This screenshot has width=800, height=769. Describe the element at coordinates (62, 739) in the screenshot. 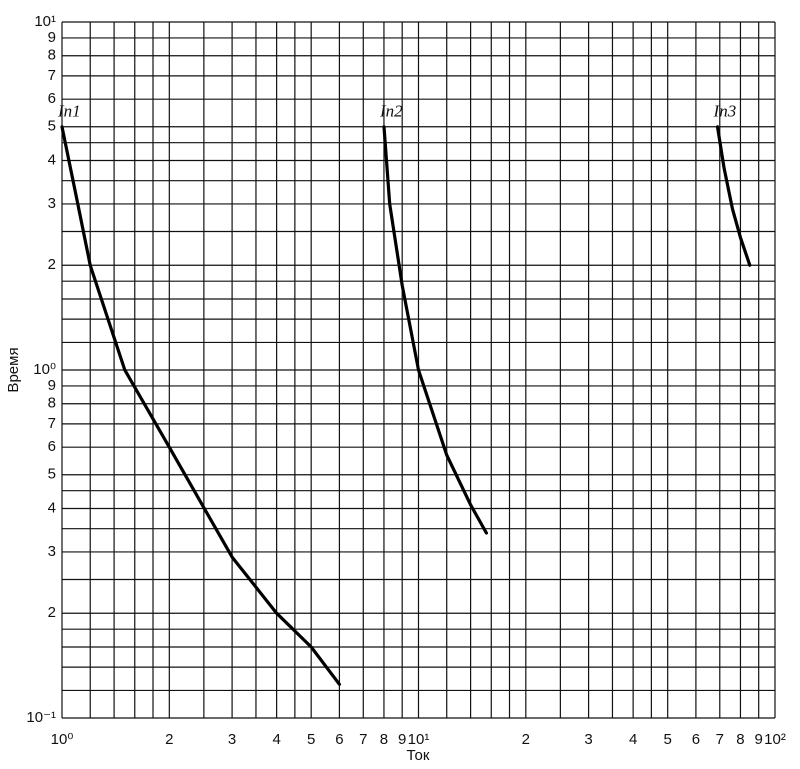

I see `x-tick-label: 10⁰` at that location.